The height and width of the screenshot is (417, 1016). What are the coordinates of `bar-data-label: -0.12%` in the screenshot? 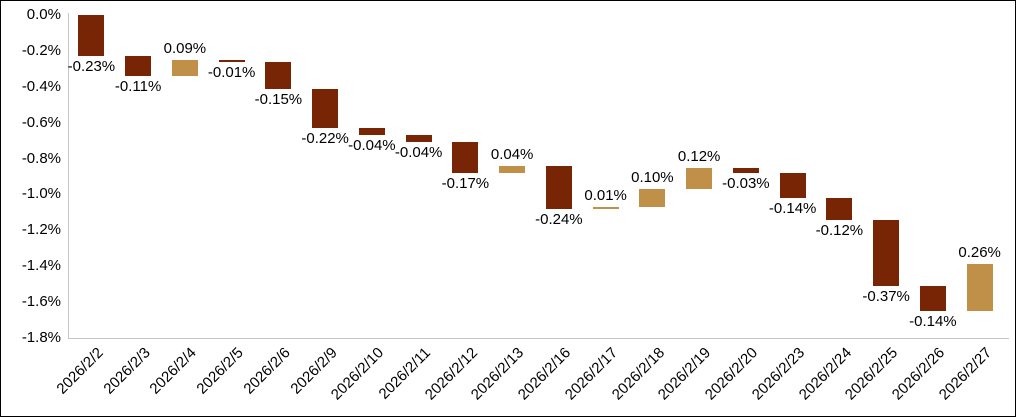 It's located at (839, 230).